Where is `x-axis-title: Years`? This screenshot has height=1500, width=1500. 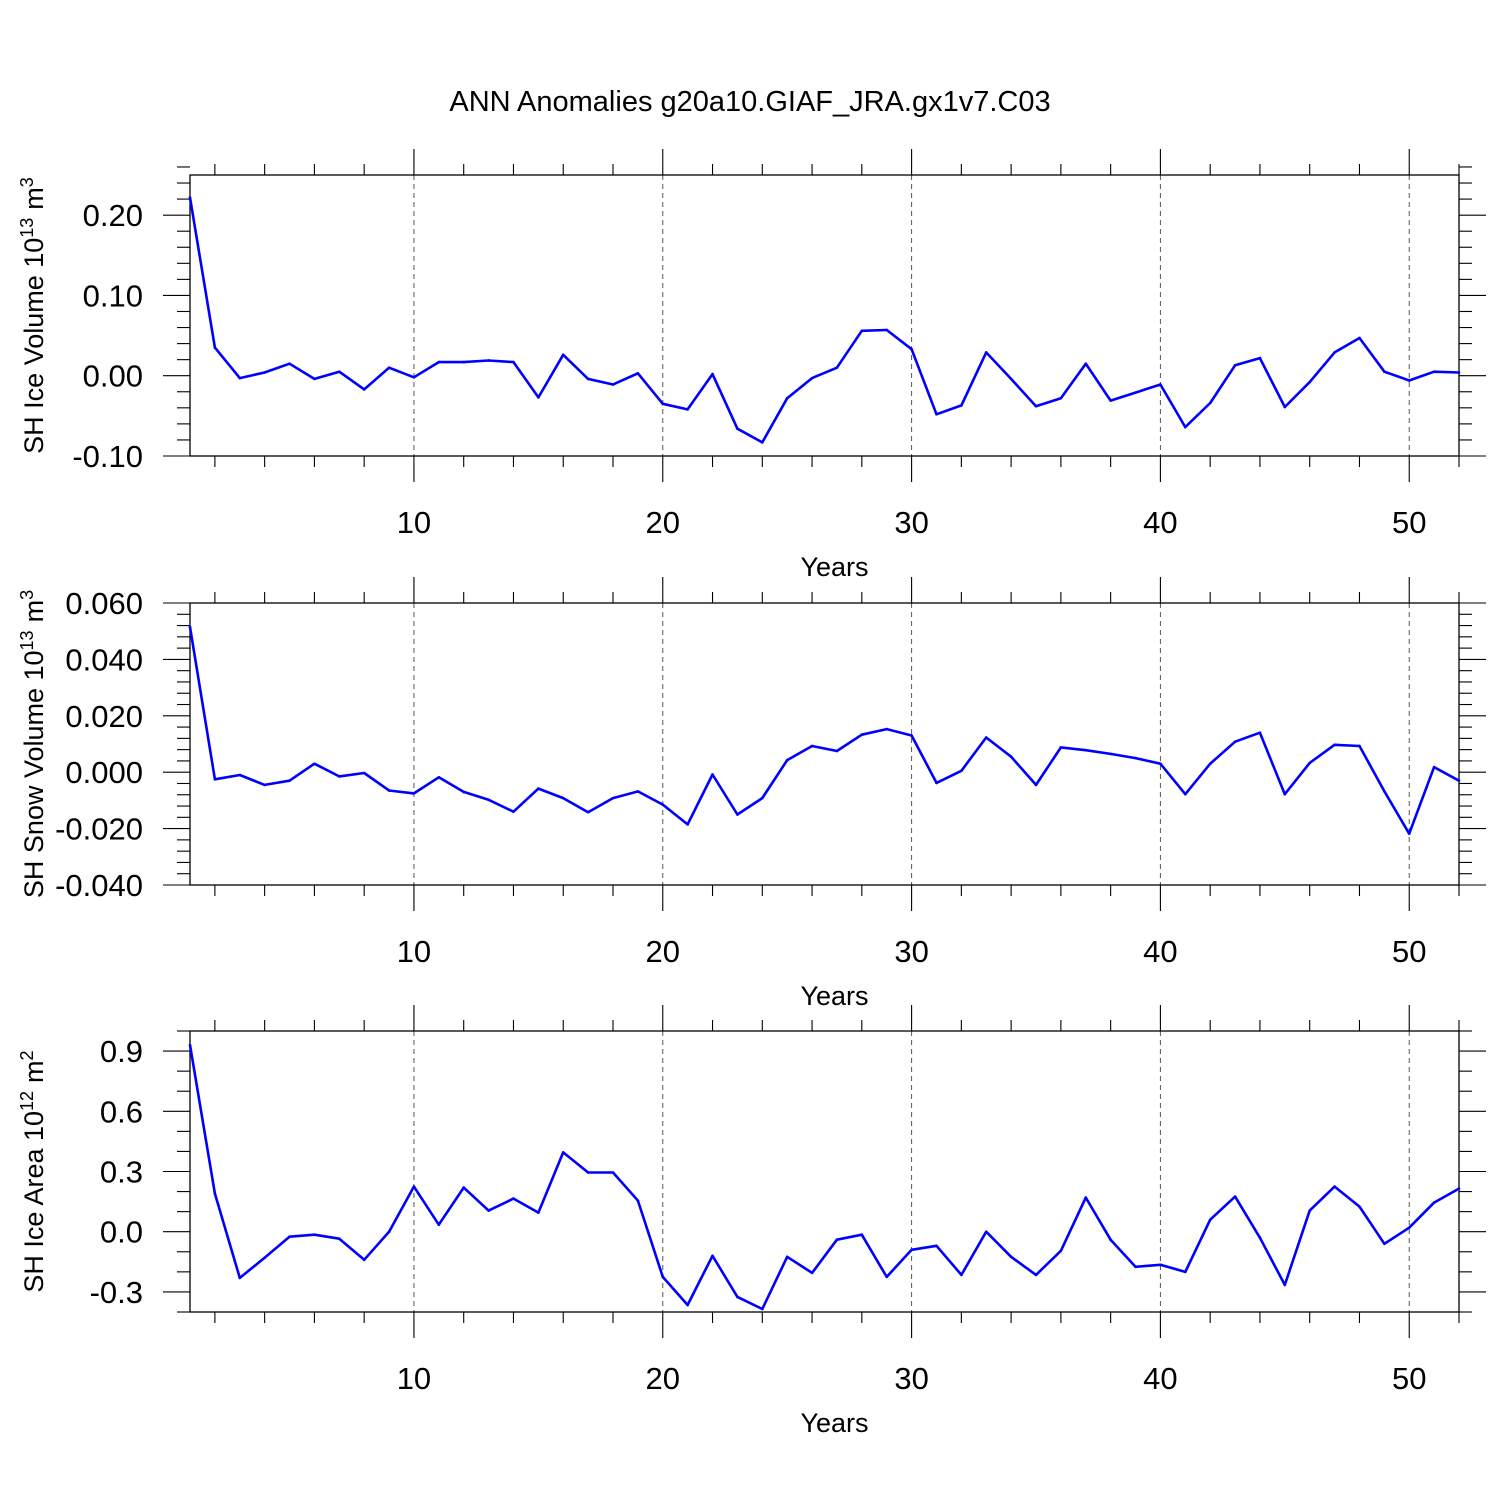
x-axis-title: Years is located at coordinates (834, 1423).